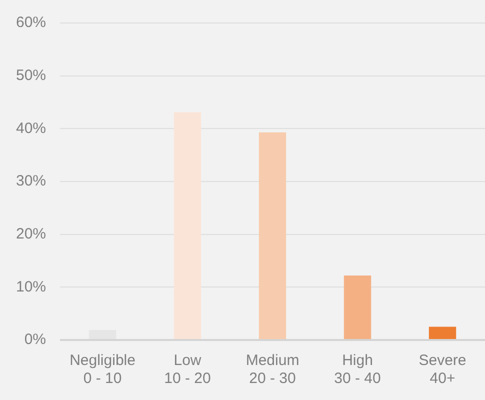 The image size is (485, 400). I want to click on y-tick-label: 20%, so click(31, 233).